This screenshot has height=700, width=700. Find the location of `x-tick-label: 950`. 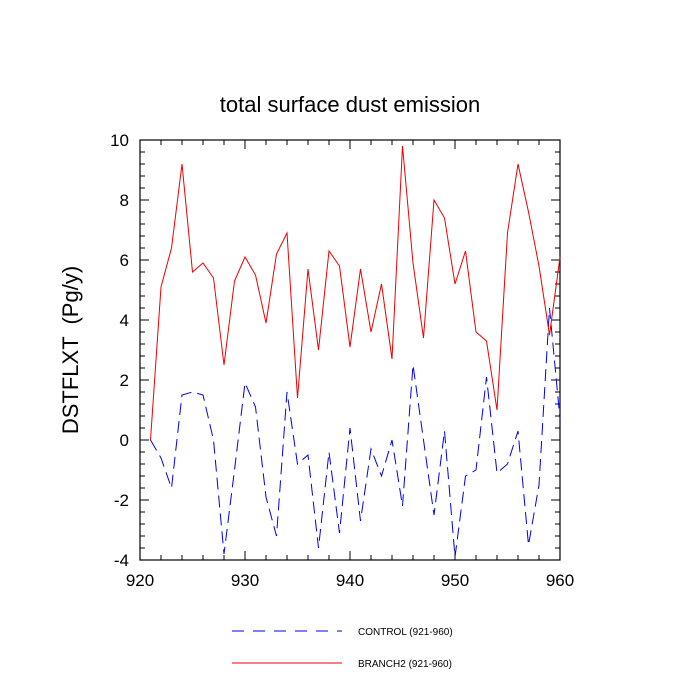

x-tick-label: 950 is located at coordinates (455, 580).